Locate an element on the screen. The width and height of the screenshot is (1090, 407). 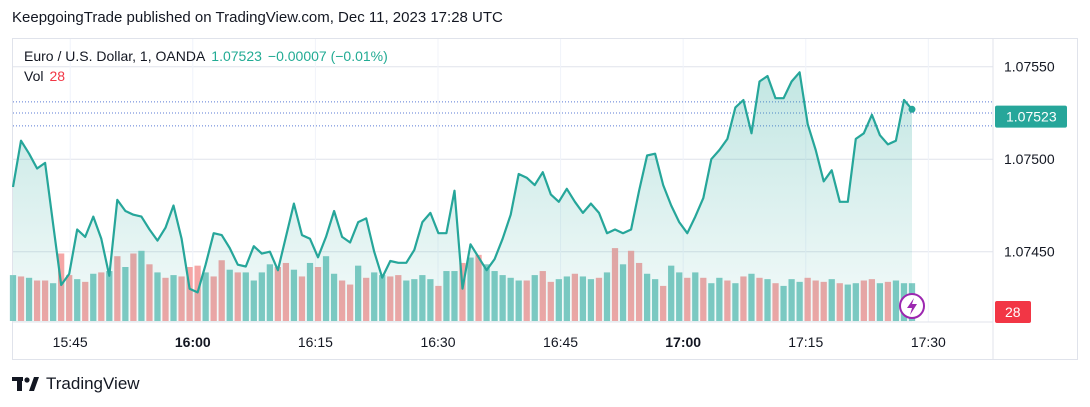
legend-last-price: 1.07523 is located at coordinates (236, 56).